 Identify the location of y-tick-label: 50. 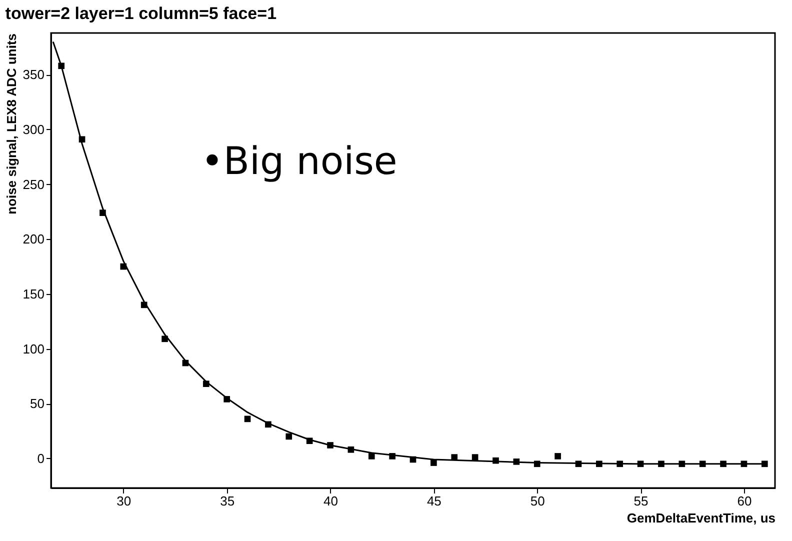
(37, 404).